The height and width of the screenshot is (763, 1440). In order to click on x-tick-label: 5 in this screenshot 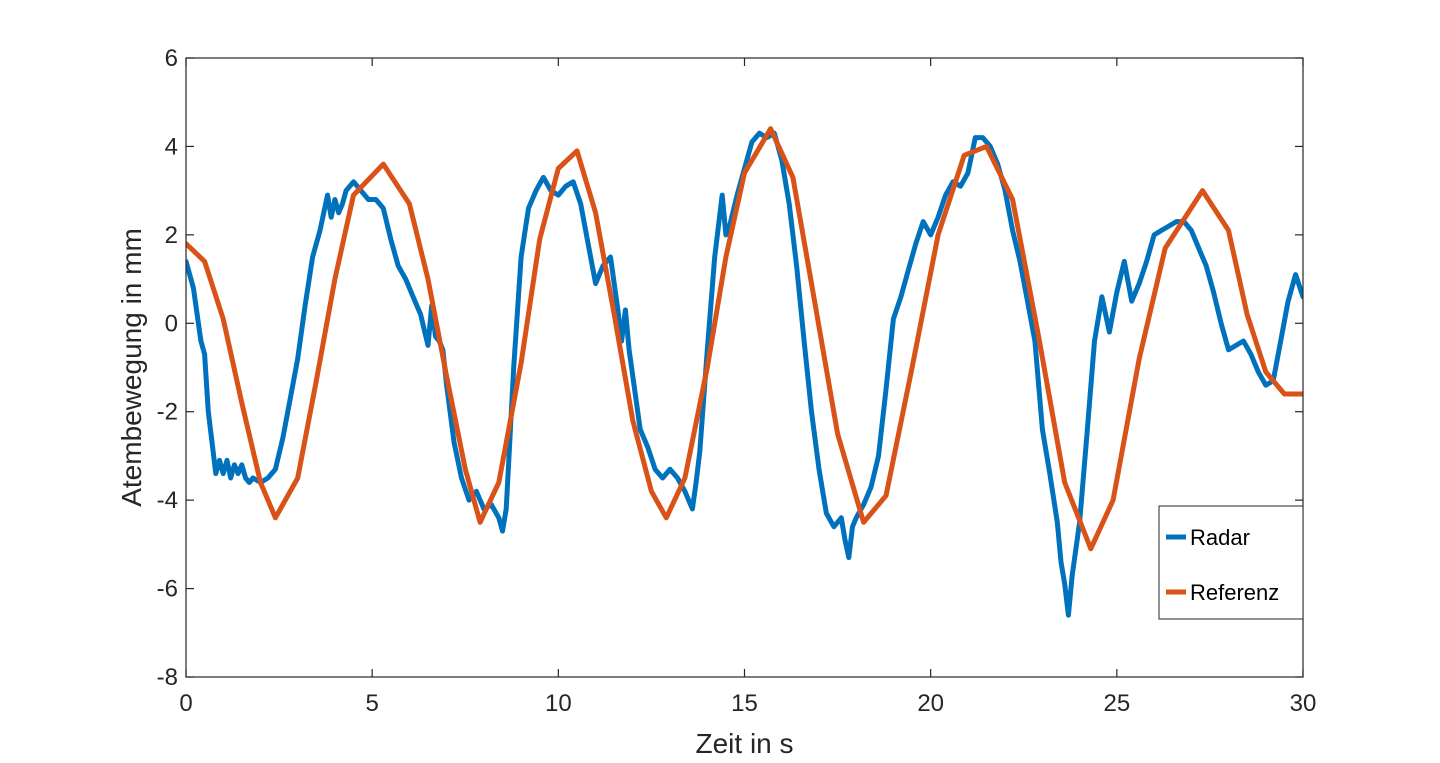, I will do `click(371, 703)`.